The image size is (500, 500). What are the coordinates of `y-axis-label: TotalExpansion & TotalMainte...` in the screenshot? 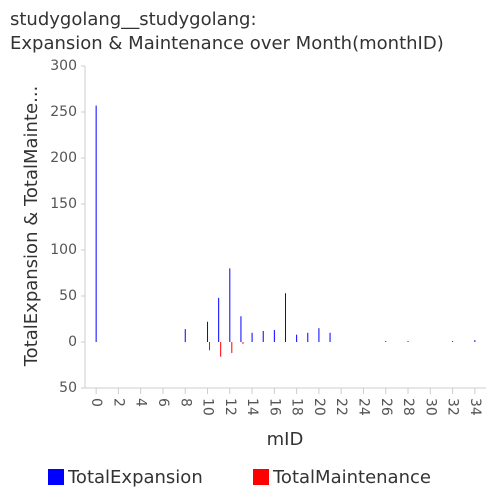 It's located at (31, 227).